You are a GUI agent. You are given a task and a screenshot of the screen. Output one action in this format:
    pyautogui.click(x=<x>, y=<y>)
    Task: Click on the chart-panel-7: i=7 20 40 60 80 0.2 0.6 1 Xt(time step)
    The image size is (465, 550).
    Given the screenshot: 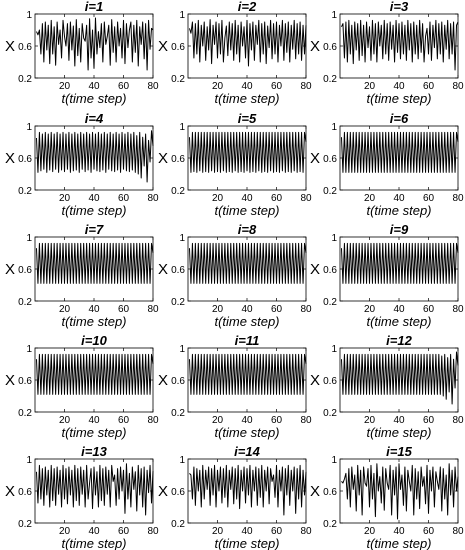 What is the action you would take?
    pyautogui.click(x=82, y=275)
    